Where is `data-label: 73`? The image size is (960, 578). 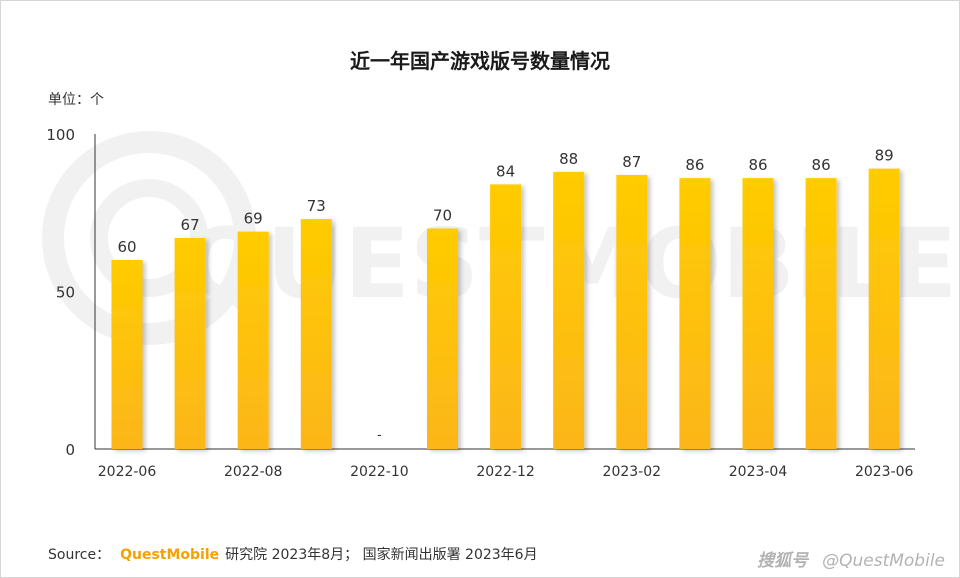
data-label: 73 is located at coordinates (316, 206).